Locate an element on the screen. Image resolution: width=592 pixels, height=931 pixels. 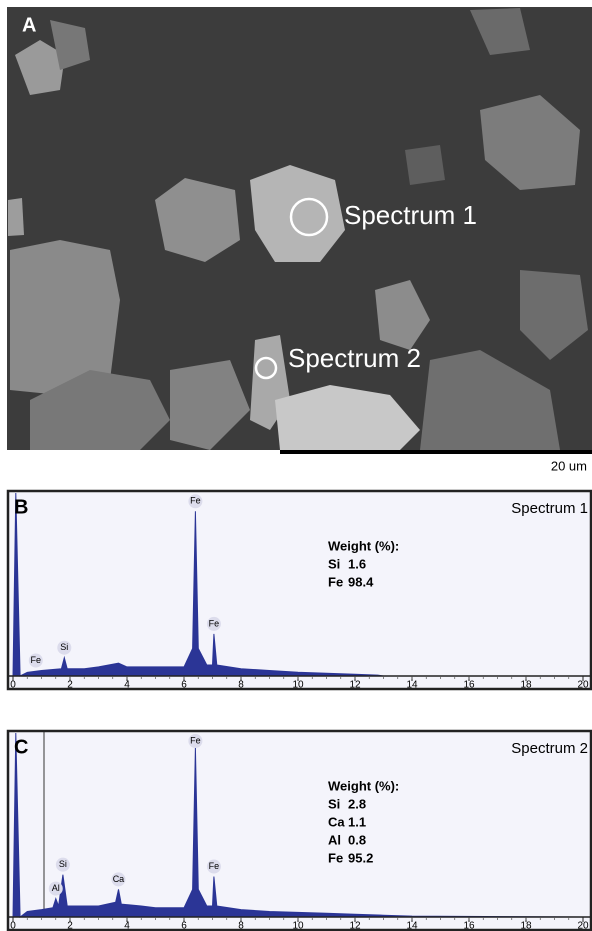
weight-value: 0.8 is located at coordinates (357, 839).